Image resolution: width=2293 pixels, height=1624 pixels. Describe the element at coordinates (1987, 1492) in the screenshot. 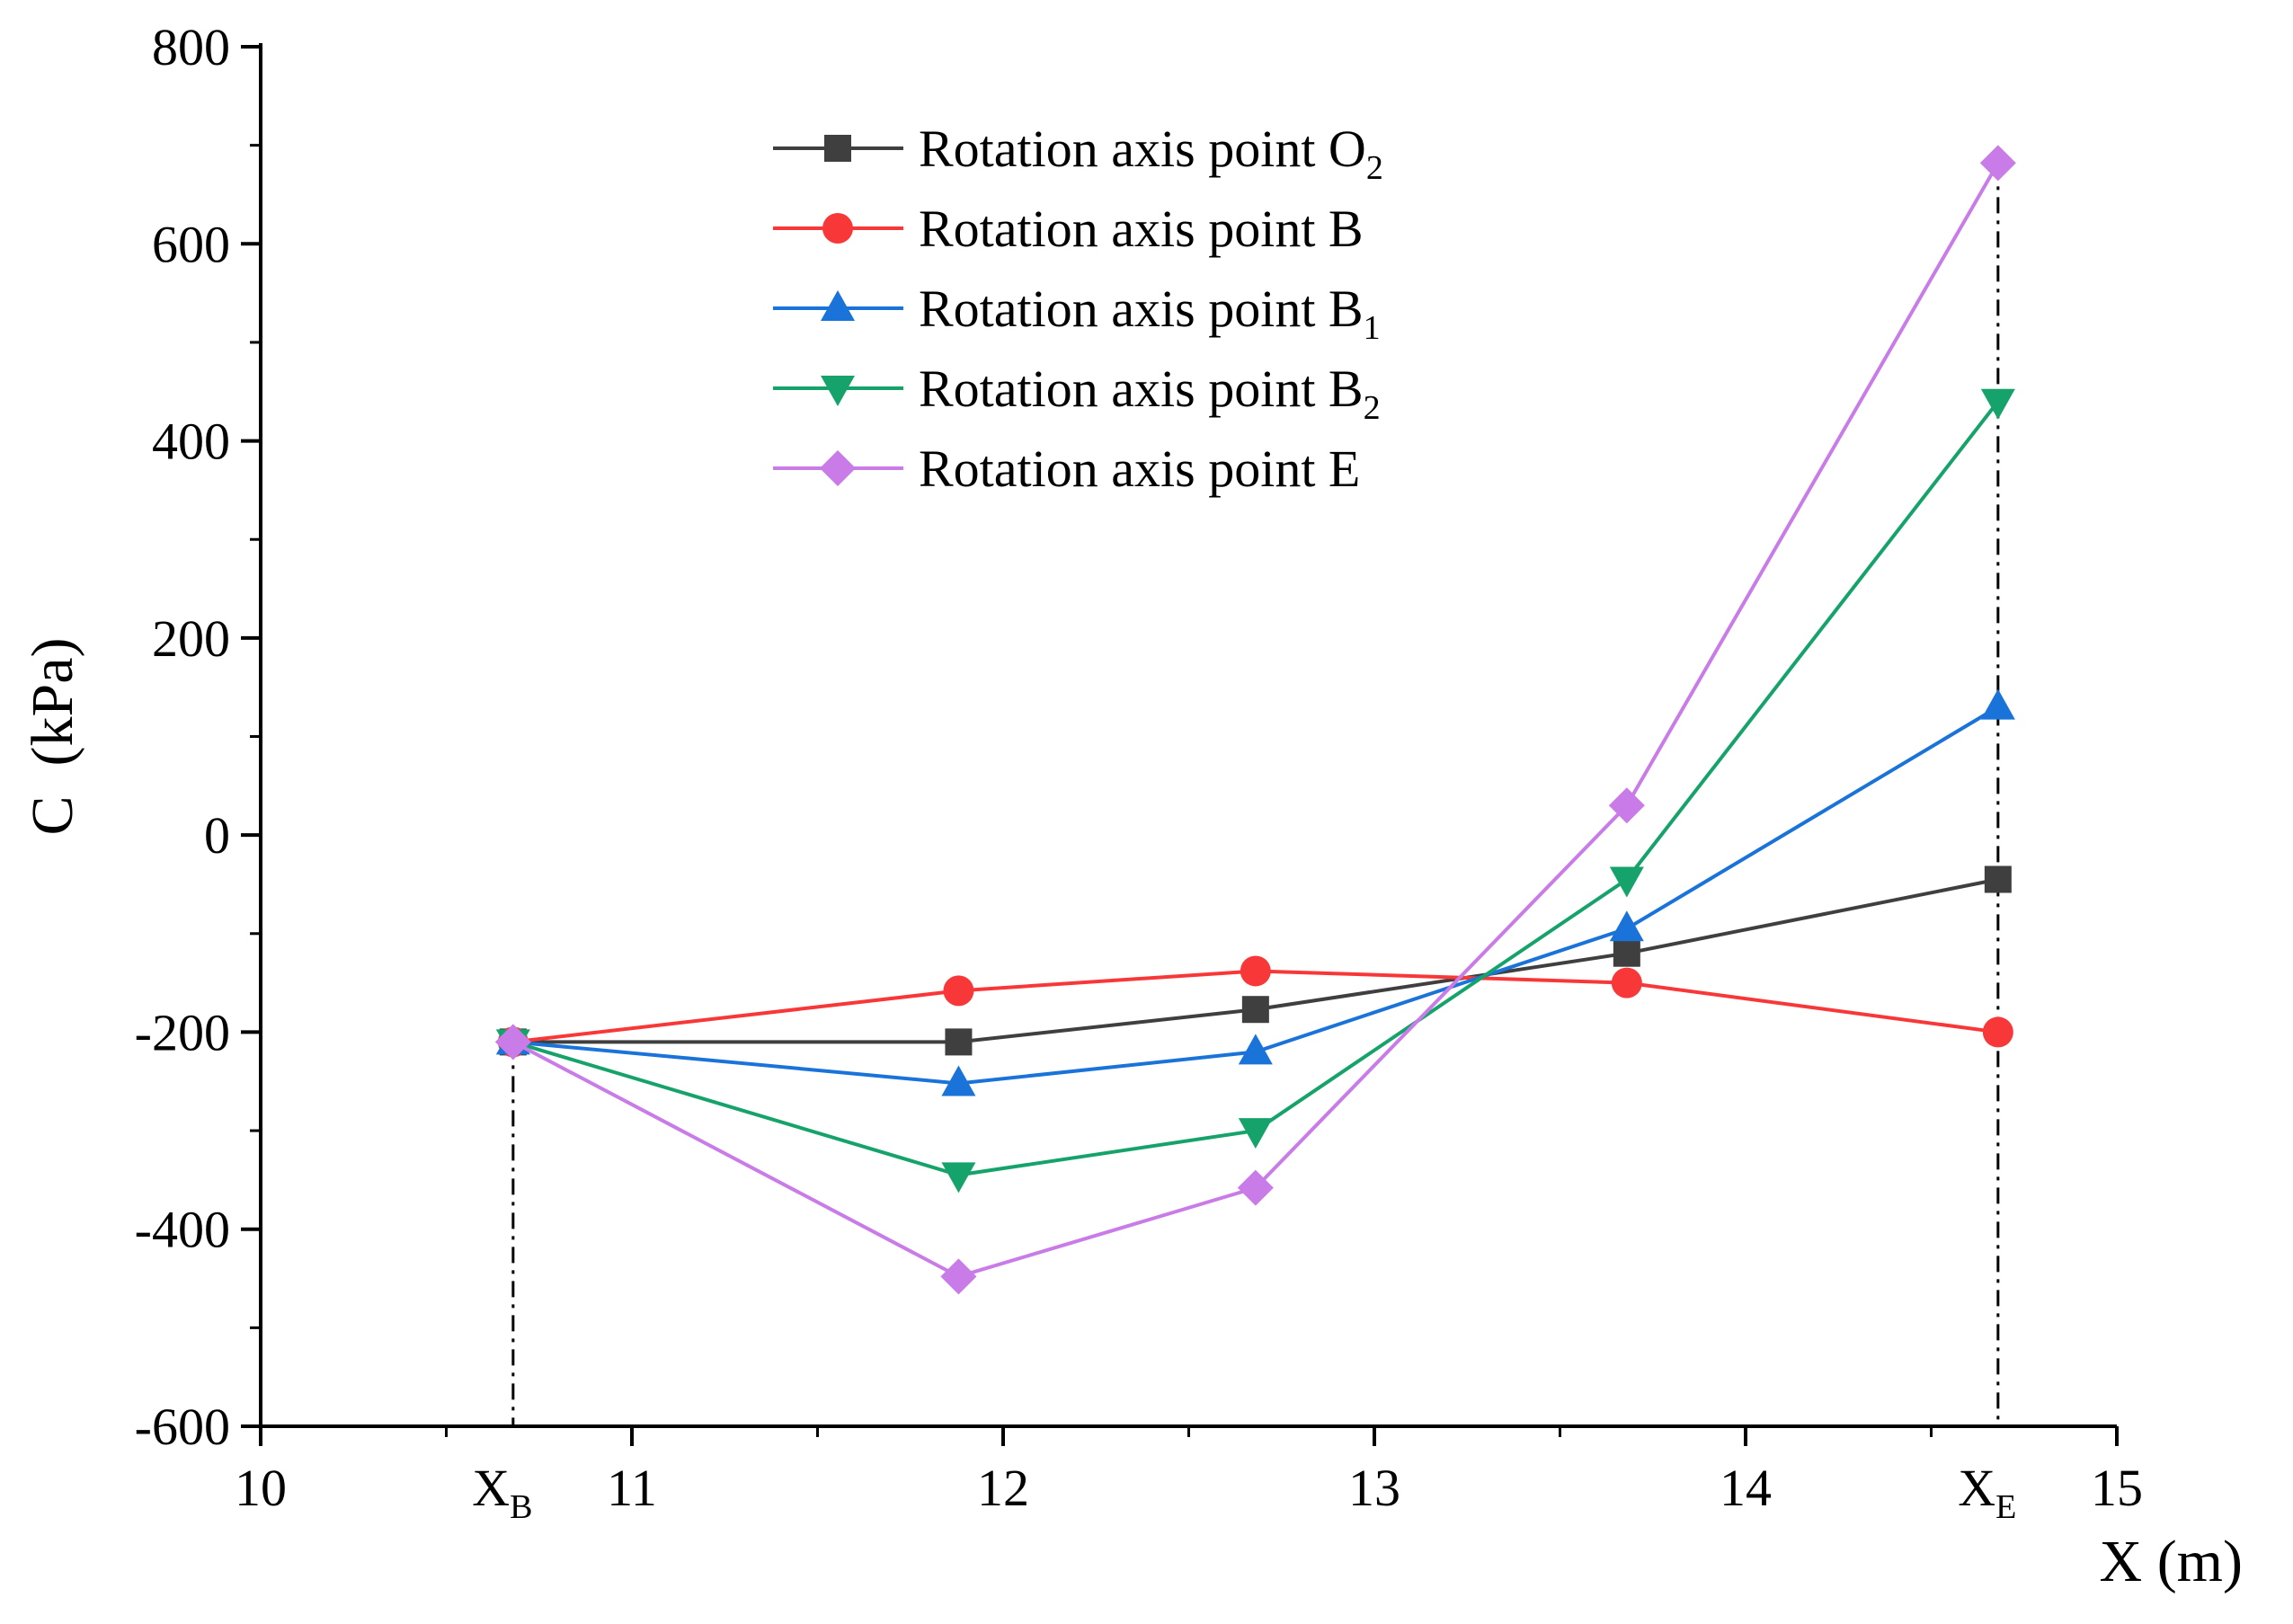

I see `reference-line-label: XE` at that location.